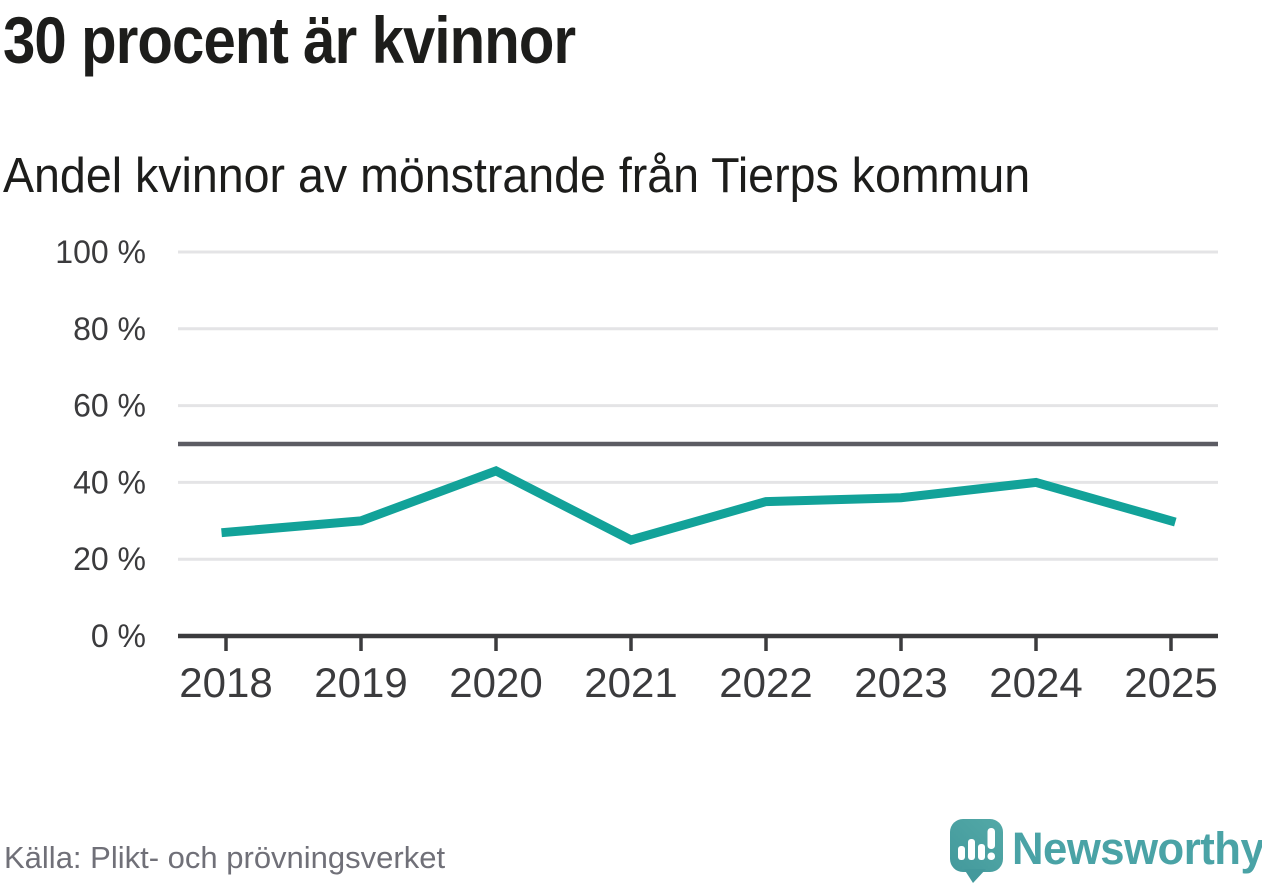 The image size is (1262, 888). Describe the element at coordinates (976, 851) in the screenshot. I see `newsworthy-bubble-chart-icon` at that location.